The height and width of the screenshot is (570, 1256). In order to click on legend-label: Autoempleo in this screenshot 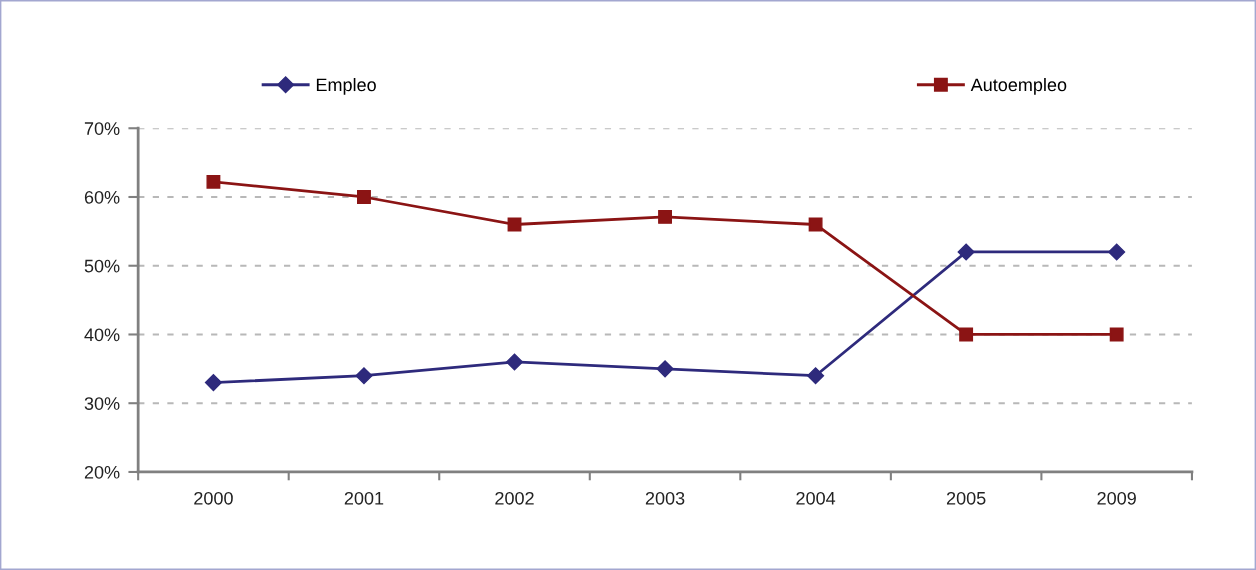, I will do `click(1018, 86)`.